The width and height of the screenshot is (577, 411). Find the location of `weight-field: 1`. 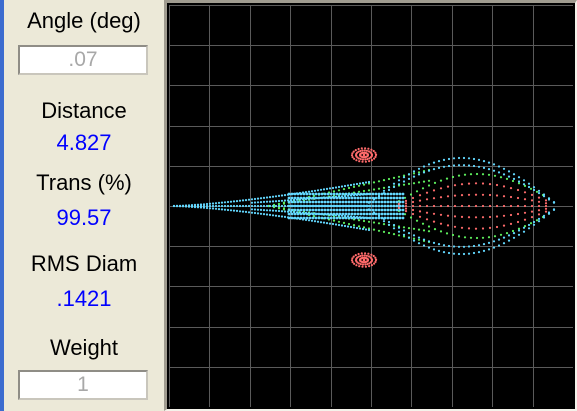

weight-field: 1 is located at coordinates (83, 385).